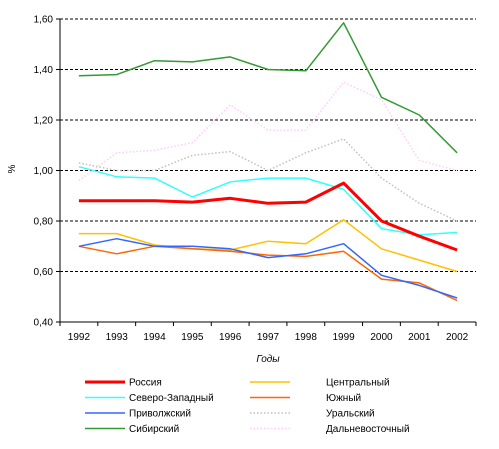  I want to click on legend-label-1: Россия, so click(145, 383).